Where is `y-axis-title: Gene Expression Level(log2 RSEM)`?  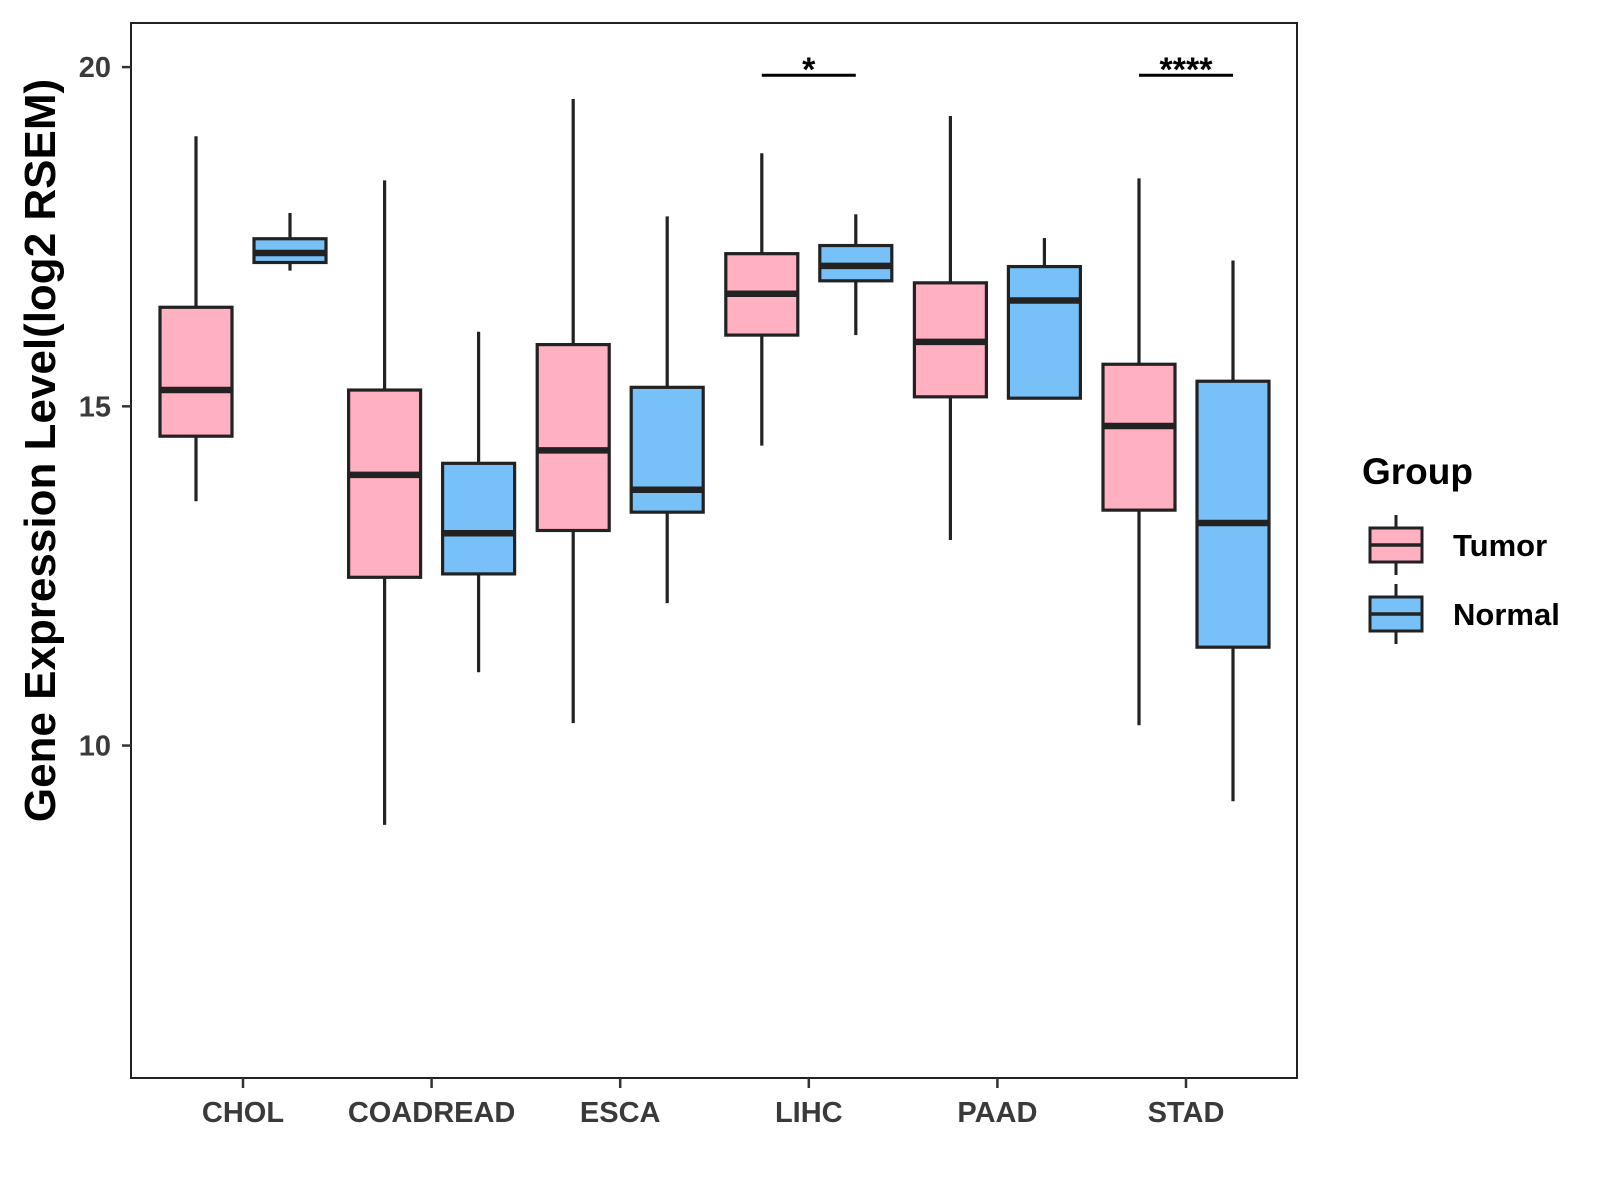
y-axis-title: Gene Expression Level(log2 RSEM) is located at coordinates (40, 450).